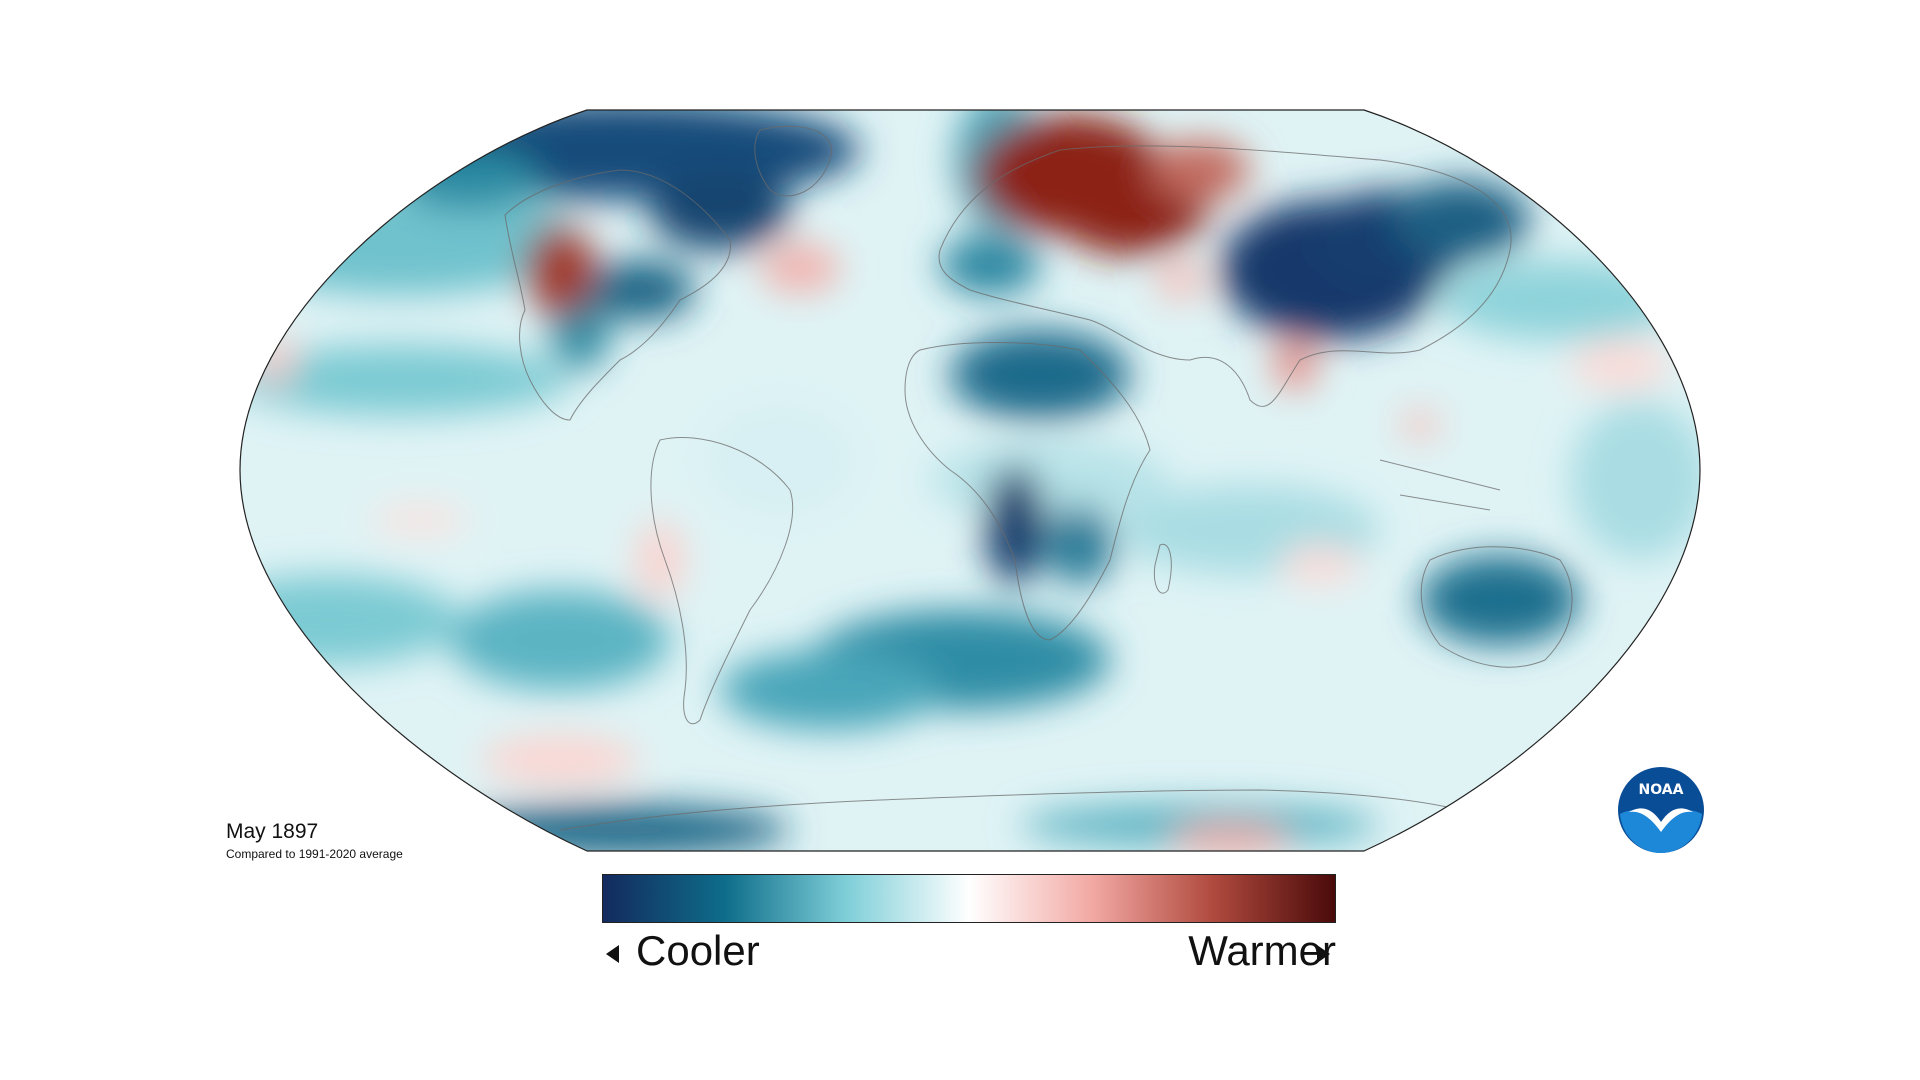  I want to click on colorbar-legend, so click(969, 898).